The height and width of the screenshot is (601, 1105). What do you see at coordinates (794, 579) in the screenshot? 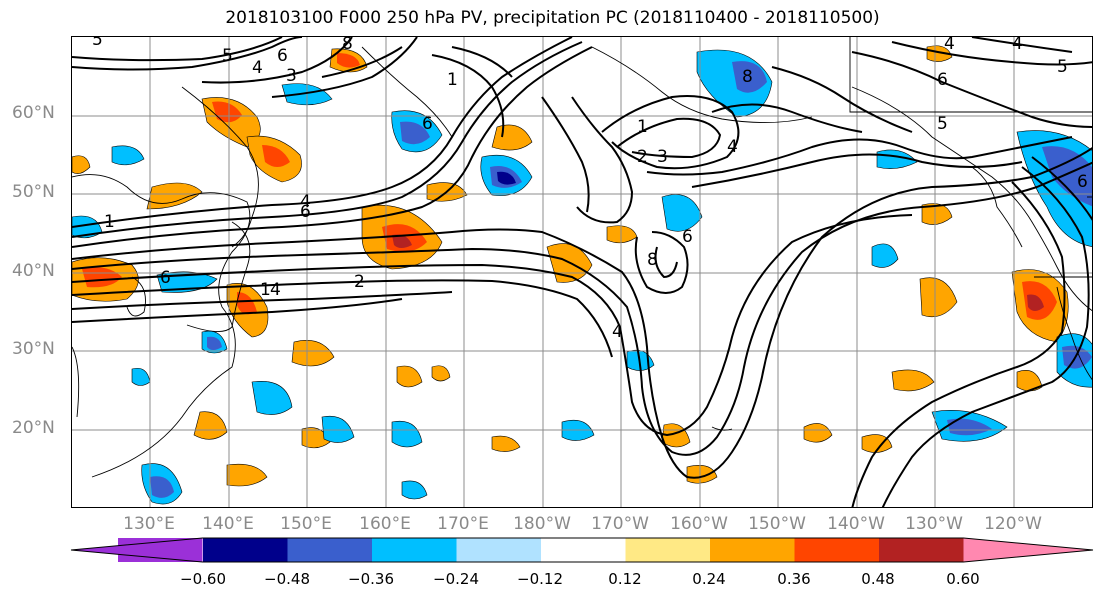
I see `colorbar-label: 0.36` at bounding box center [794, 579].